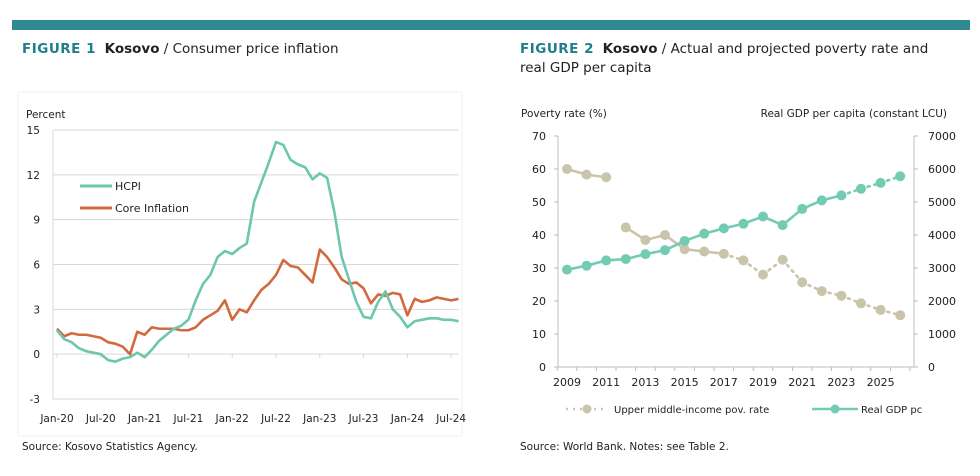 Image resolution: width=980 pixels, height=476 pixels. What do you see at coordinates (557, 49) in the screenshot?
I see `figure2-label: FIGURE 2` at bounding box center [557, 49].